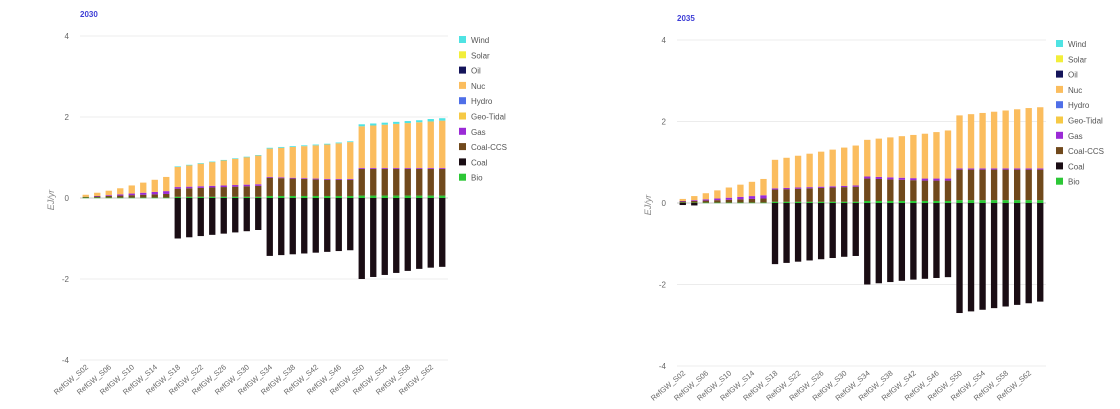 Image resolution: width=1120 pixels, height=409 pixels. What do you see at coordinates (664, 40) in the screenshot?
I see `y-tick-label: 4` at bounding box center [664, 40].